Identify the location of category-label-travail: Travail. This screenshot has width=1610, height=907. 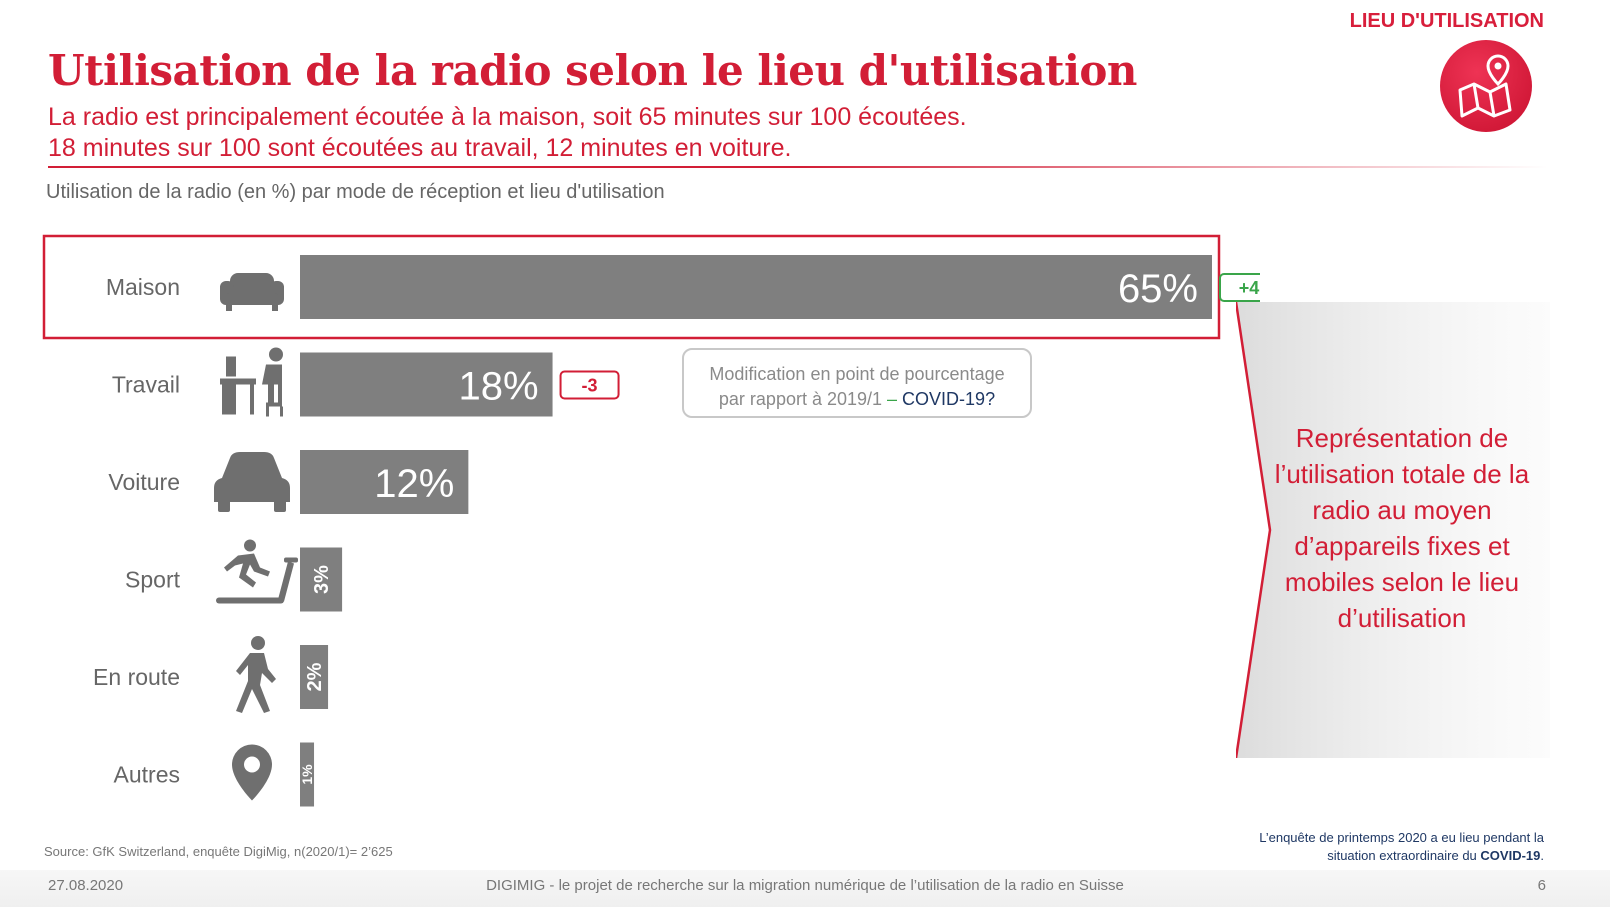
(146, 385).